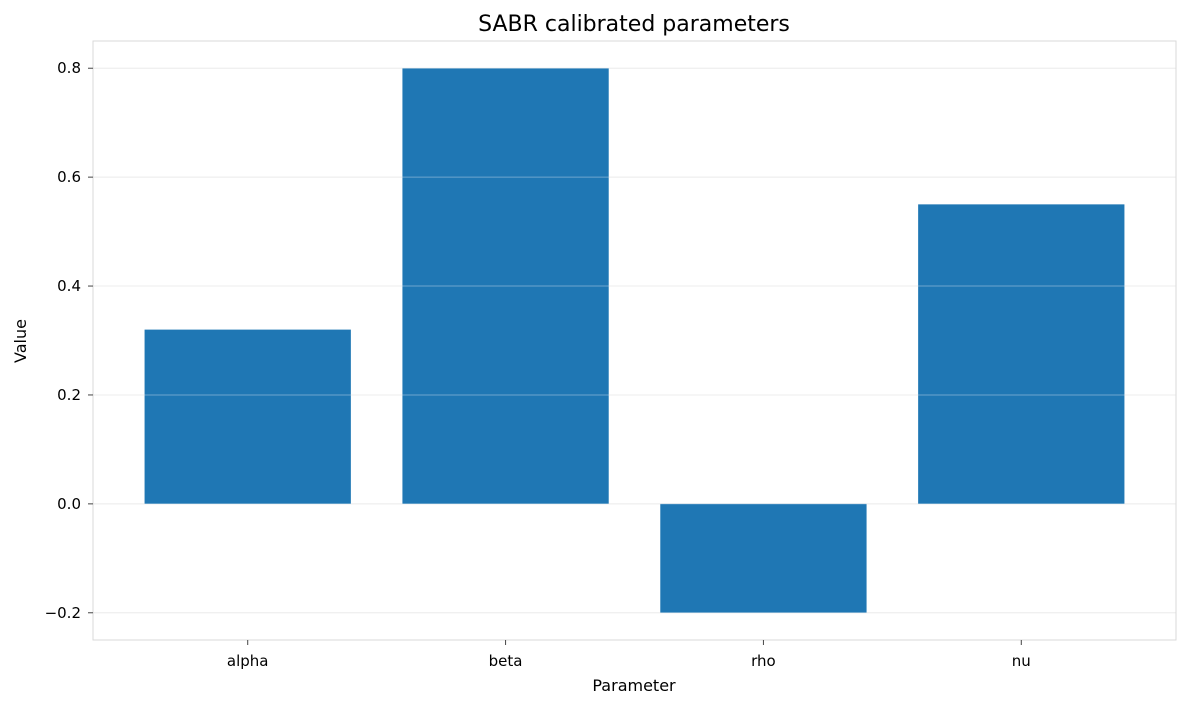 The width and height of the screenshot is (1188, 712). I want to click on x-tick-label-alpha: alpha, so click(248, 661).